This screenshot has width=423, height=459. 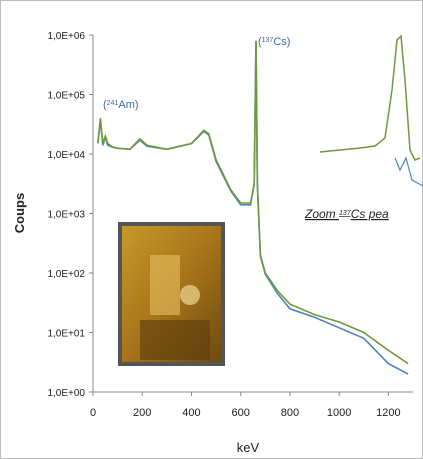 I want to click on y-axis-label: Coups, so click(x=19, y=213).